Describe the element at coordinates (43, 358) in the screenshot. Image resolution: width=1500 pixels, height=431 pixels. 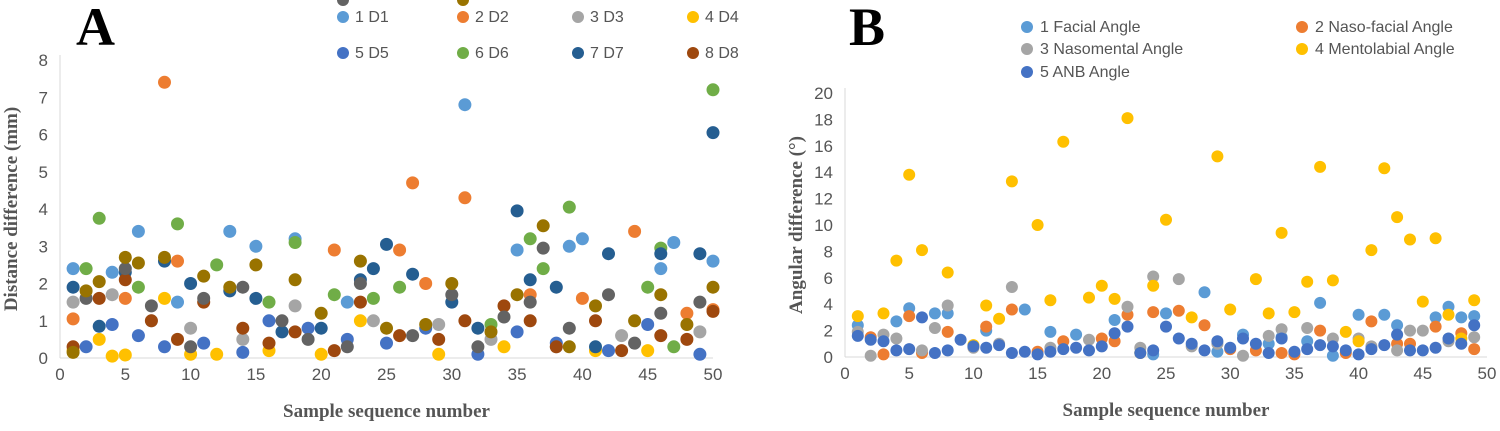
I see `y-tick-label: 0` at that location.